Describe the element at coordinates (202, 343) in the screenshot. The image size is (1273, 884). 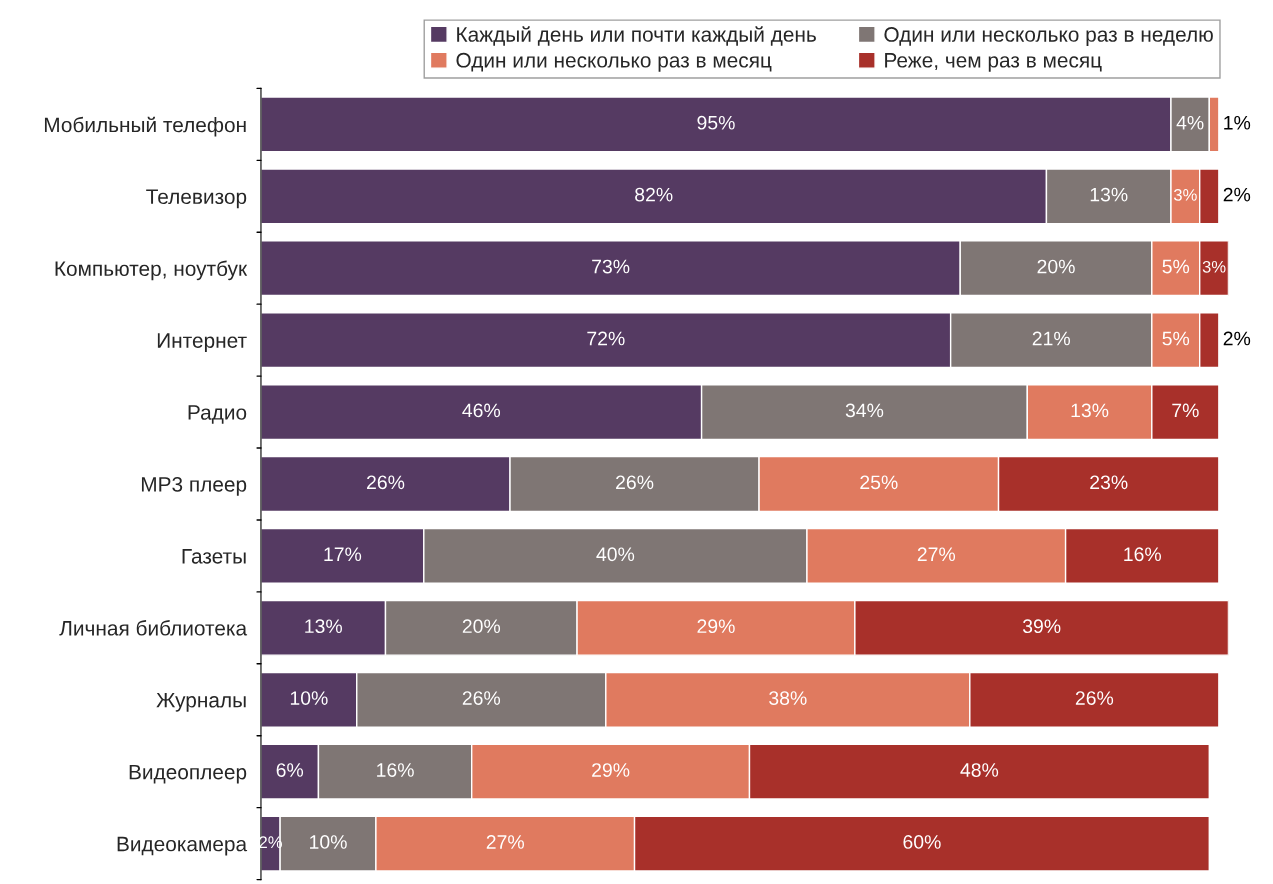
I see `y-tick-label: Интернет` at that location.